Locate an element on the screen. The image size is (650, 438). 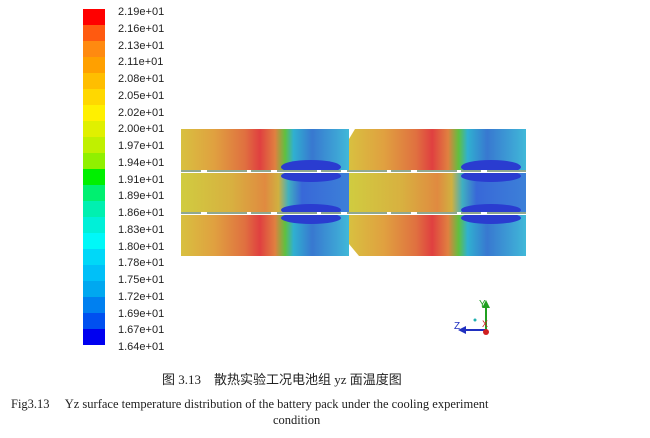
axis-y-label: Y is located at coordinates (482, 304).